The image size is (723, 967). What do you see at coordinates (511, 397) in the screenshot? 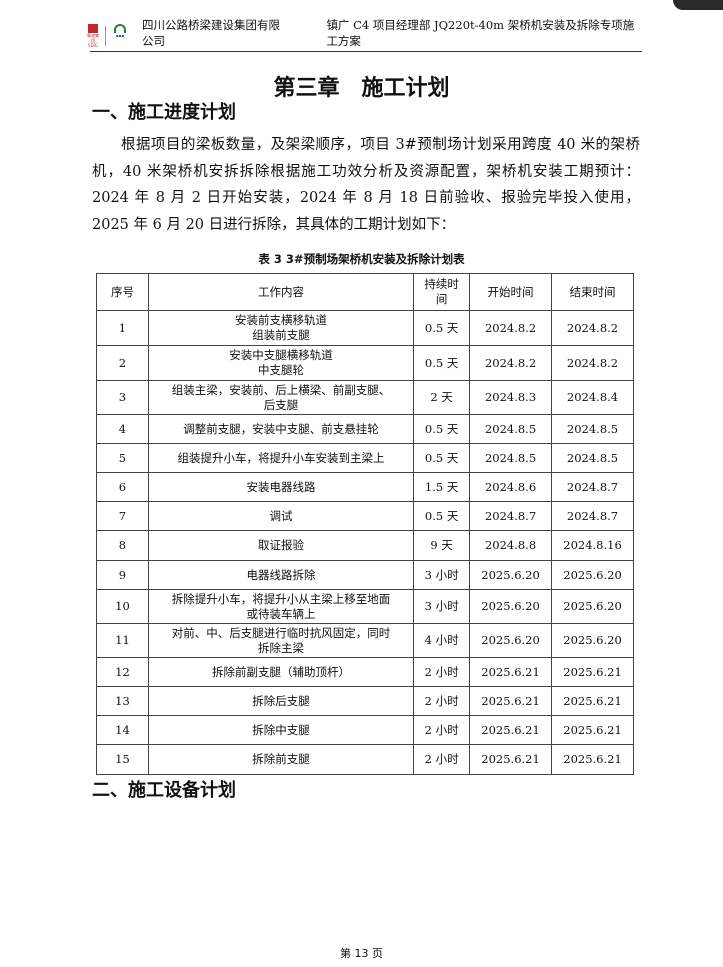
I see `cell-start: 2024.8.3` at bounding box center [511, 397].